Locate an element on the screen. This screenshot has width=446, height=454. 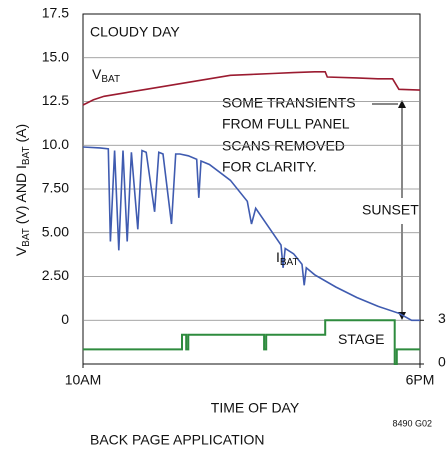
y2-tick-label: 0 is located at coordinates (442, 362).